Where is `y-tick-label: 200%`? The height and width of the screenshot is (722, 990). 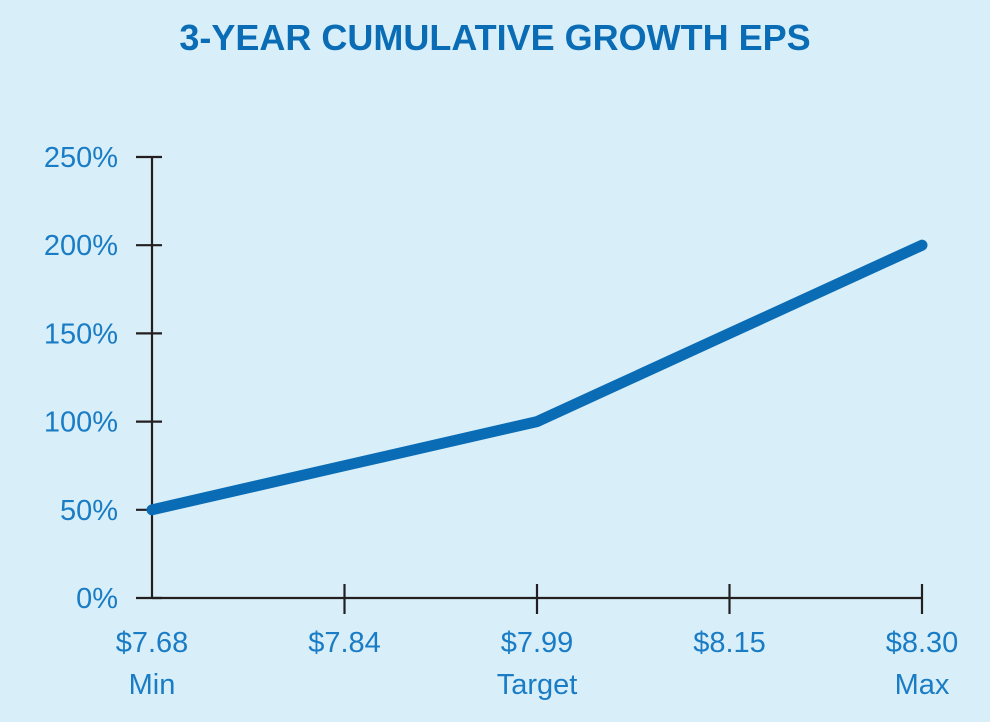
y-tick-label: 200% is located at coordinates (81, 246).